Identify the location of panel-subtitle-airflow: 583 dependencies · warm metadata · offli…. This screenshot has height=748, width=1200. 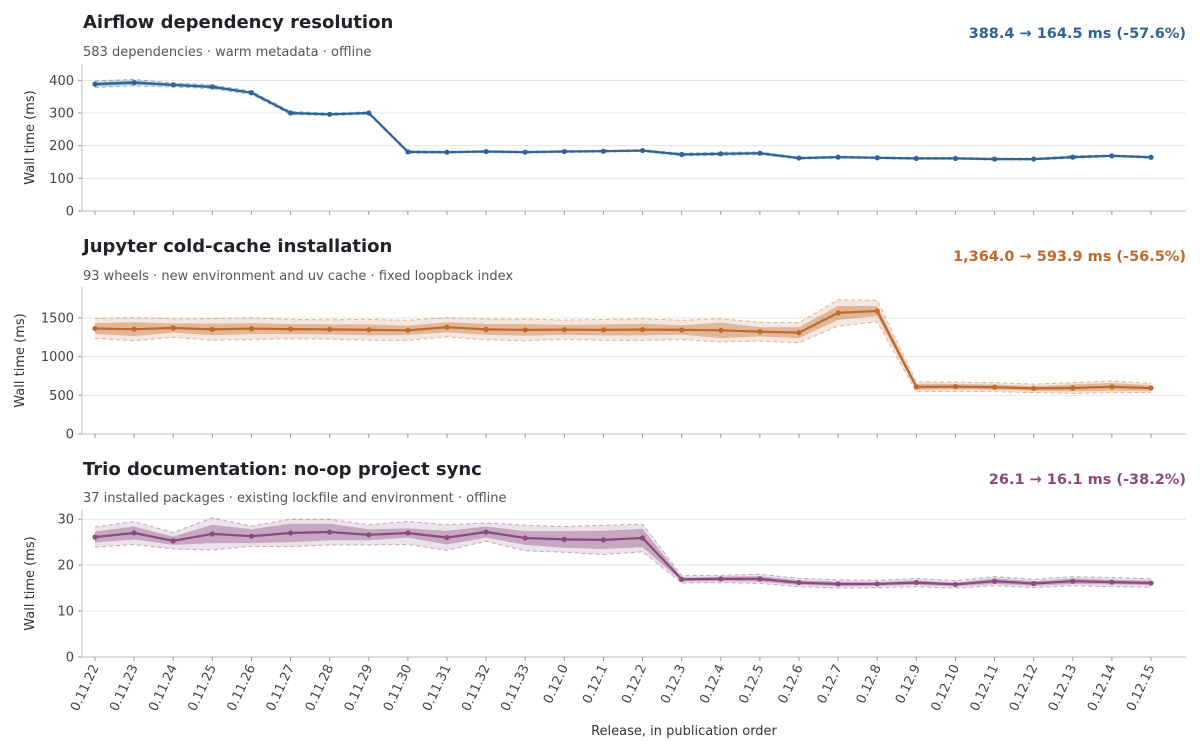
(227, 52).